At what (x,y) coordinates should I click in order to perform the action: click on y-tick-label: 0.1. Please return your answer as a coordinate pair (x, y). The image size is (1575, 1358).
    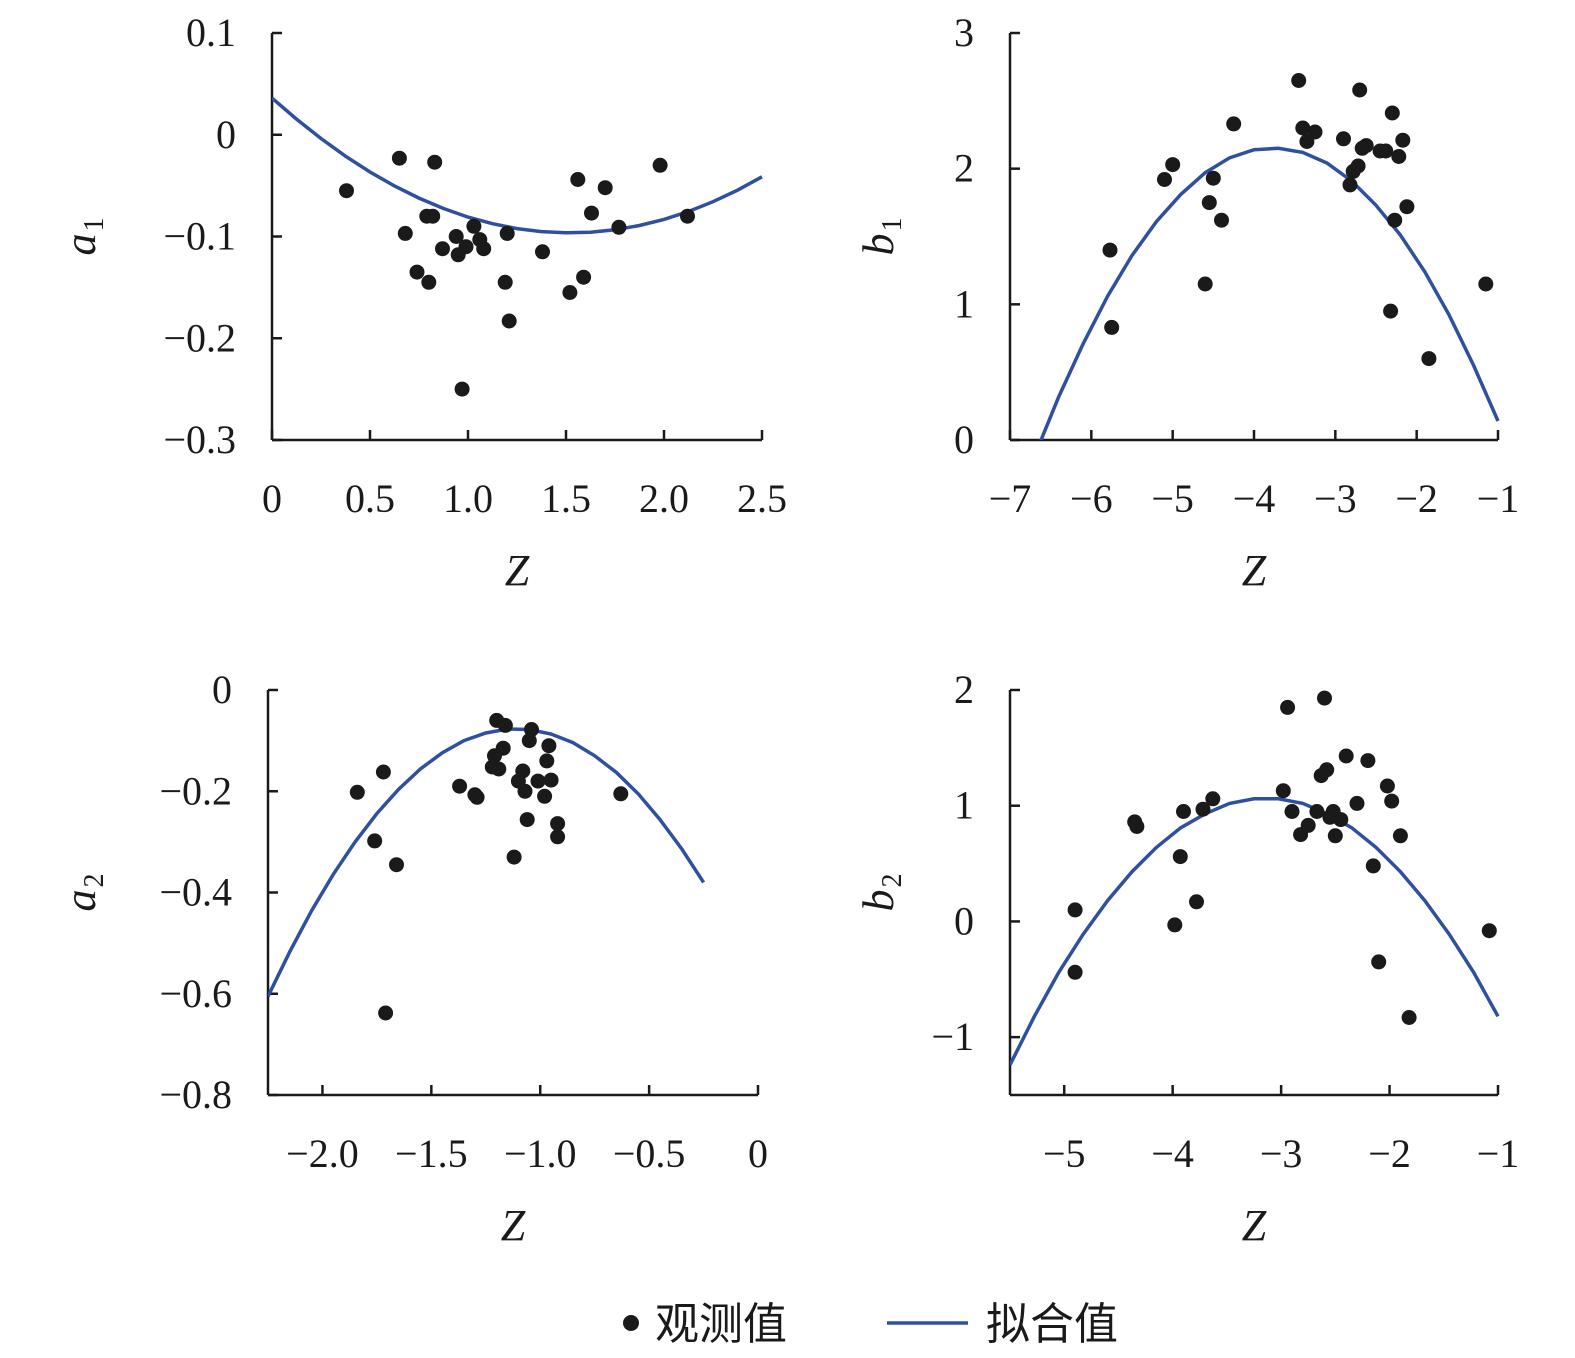
    Looking at the image, I should click on (211, 32).